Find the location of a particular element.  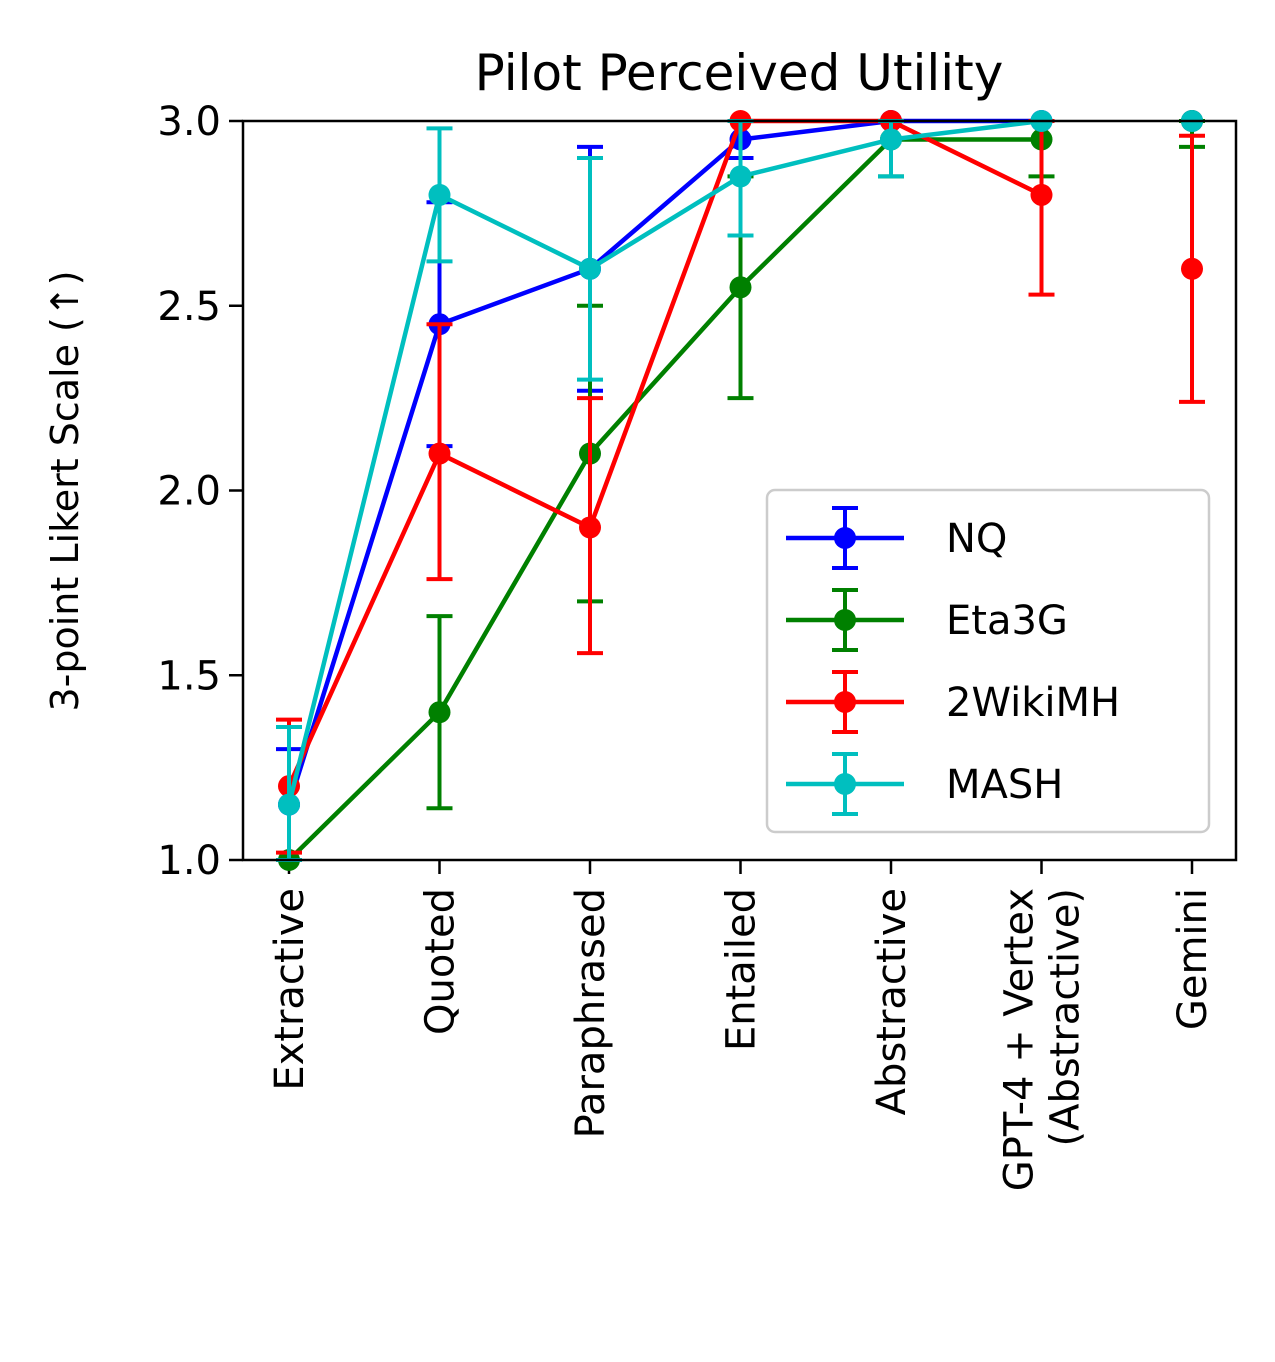

legend-label: MASH is located at coordinates (1004, 785).